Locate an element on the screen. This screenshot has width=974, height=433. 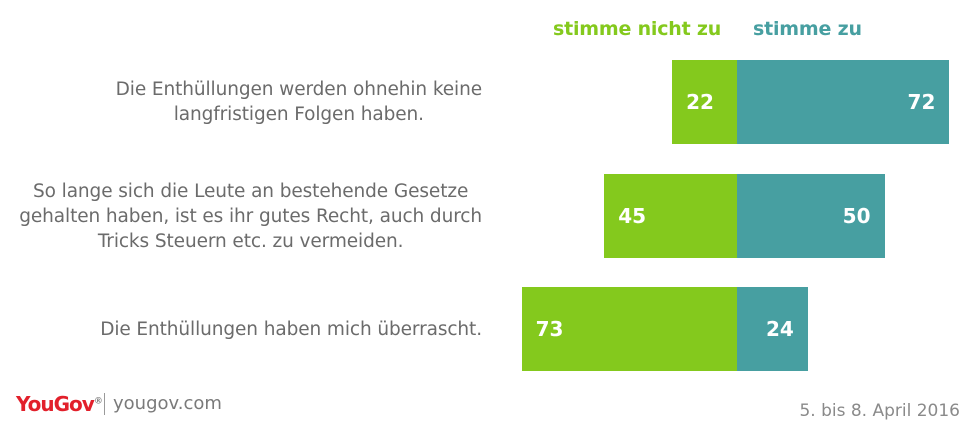
legend-stimme-zu: stimme zu is located at coordinates (807, 29).